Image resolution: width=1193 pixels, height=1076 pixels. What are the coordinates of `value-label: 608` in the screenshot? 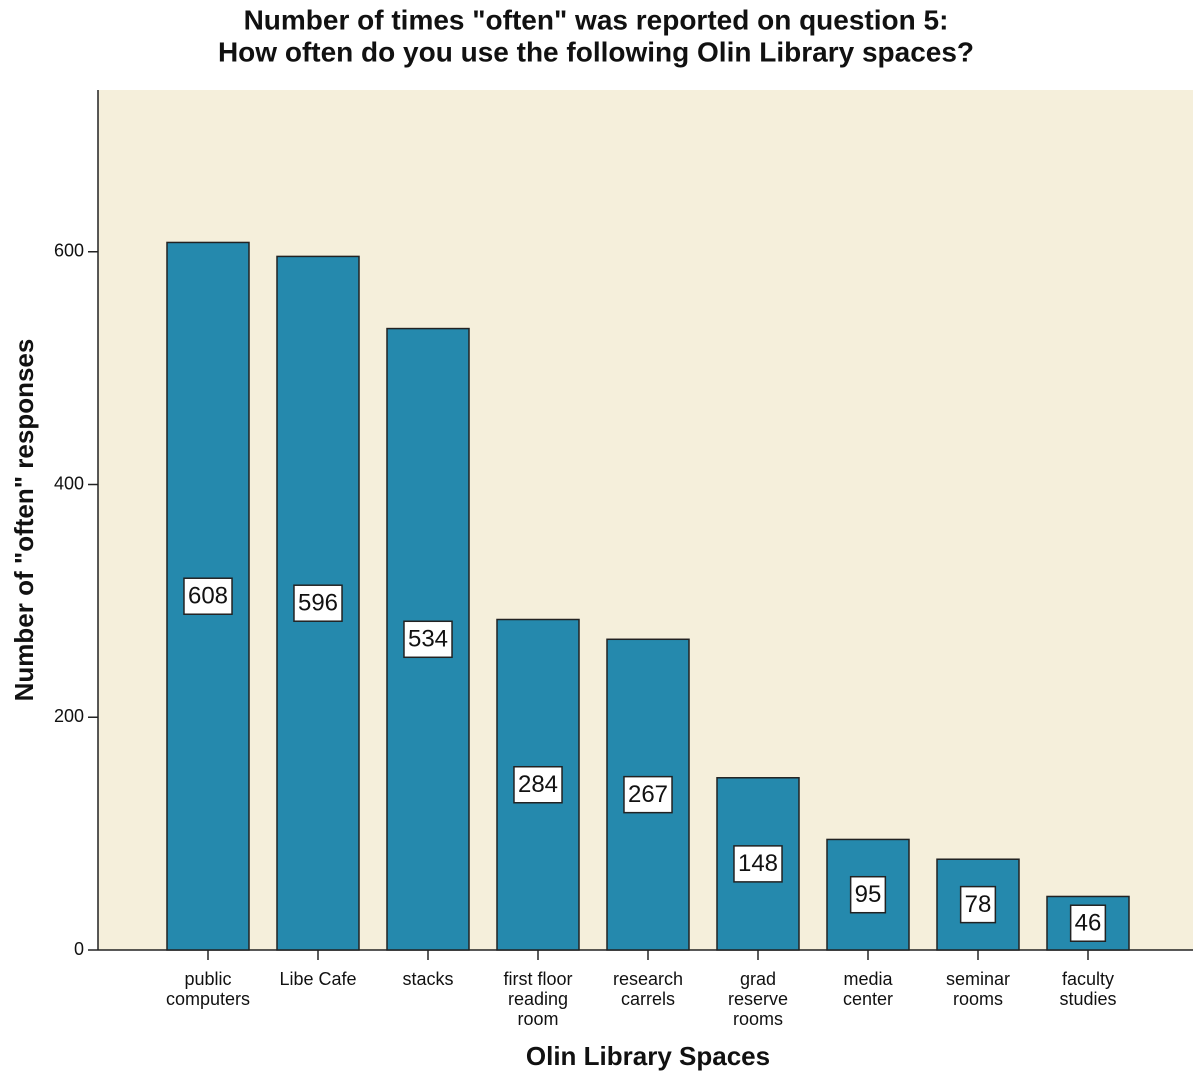 It's located at (208, 596).